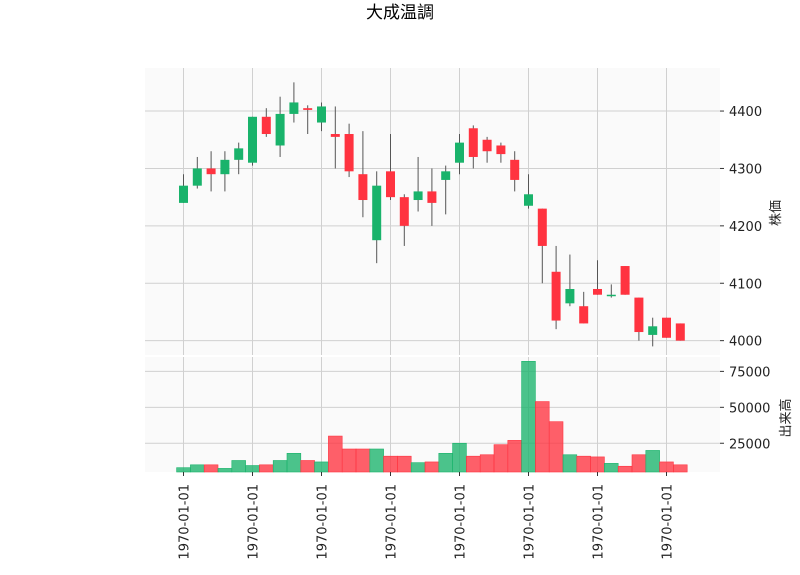  I want to click on price-tick-label: 4200, so click(745, 227).